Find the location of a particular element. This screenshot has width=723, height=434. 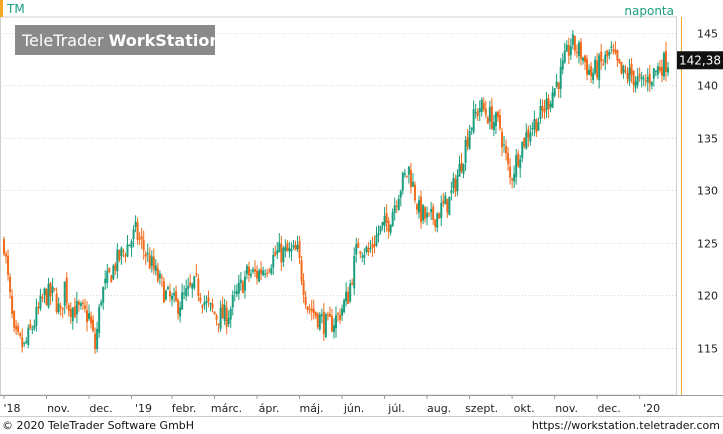

x-tick-label: ápr. is located at coordinates (269, 408).